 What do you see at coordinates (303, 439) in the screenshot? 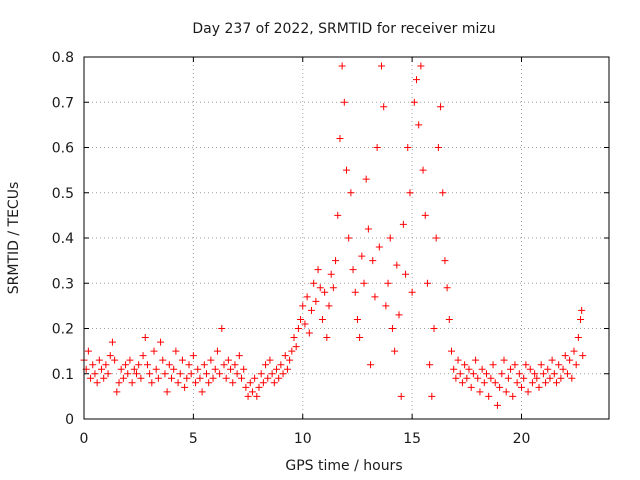
I see `x-tick-label: 10` at bounding box center [303, 439].